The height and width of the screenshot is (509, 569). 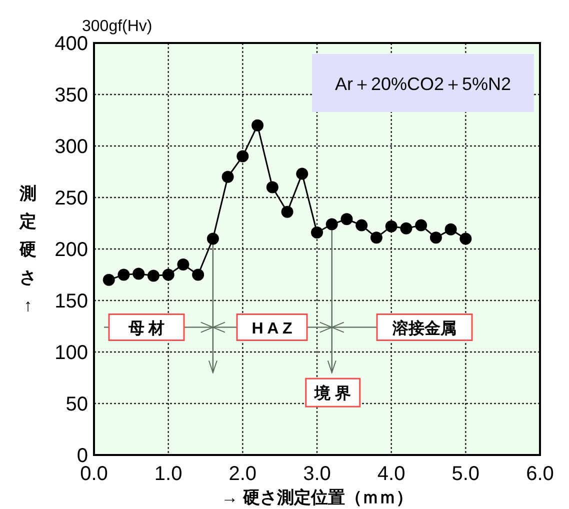 I want to click on y-tick-label: 150, so click(x=71, y=301).